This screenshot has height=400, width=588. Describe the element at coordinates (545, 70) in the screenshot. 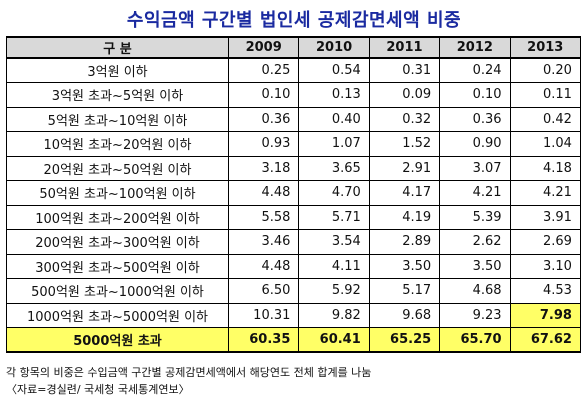

I see `row-value: 0.20` at that location.